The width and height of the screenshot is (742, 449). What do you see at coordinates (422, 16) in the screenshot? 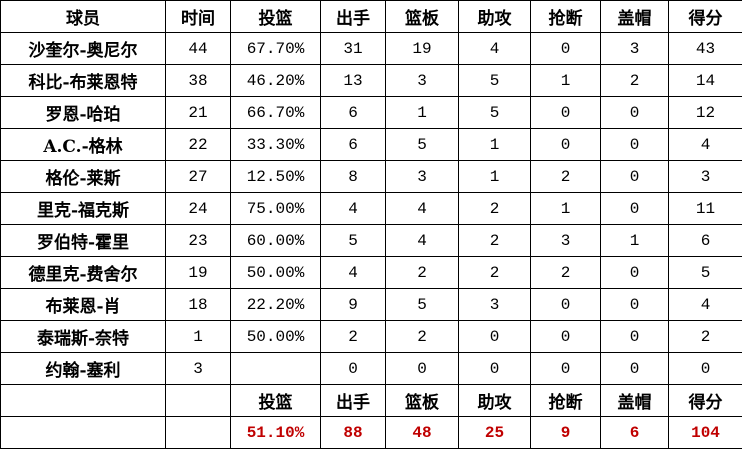
I see `column-header: 篮板` at bounding box center [422, 16].